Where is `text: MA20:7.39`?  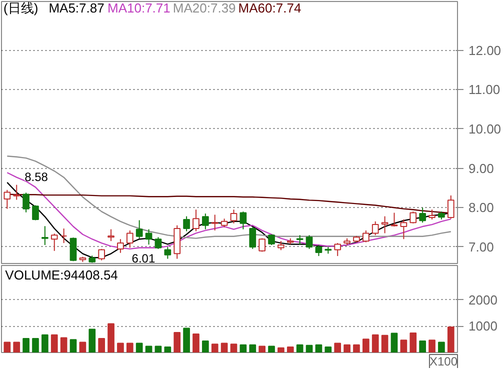 text: MA20:7.39 is located at coordinates (204, 8).